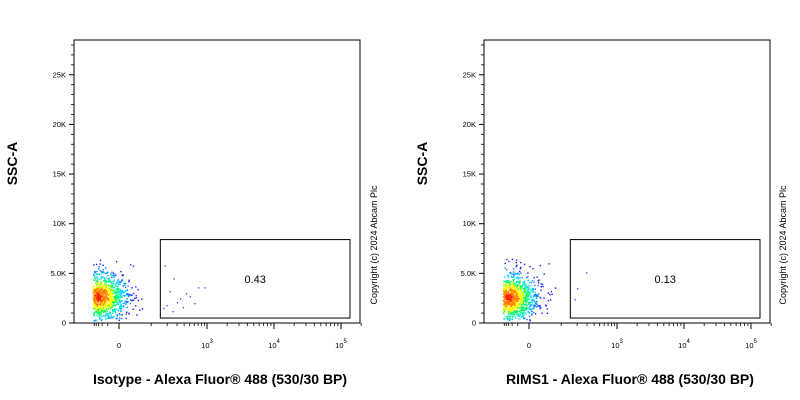 The width and height of the screenshot is (800, 400). What do you see at coordinates (62, 186) in the screenshot?
I see `y-axis: 0 5.0K 10K 15K 20K 25K` at bounding box center [62, 186].